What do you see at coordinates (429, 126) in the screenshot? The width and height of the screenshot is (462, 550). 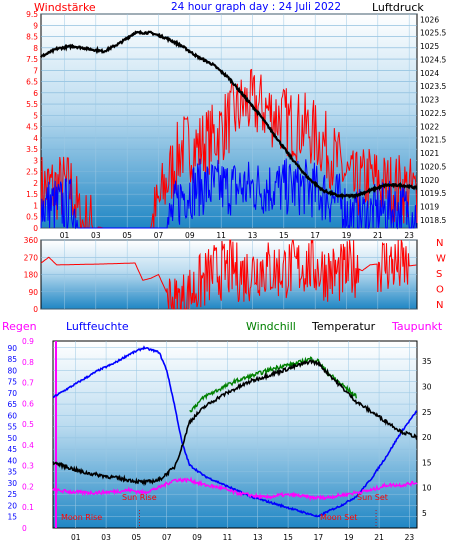 I see `pressure-tick-label: 1022` at bounding box center [429, 126].